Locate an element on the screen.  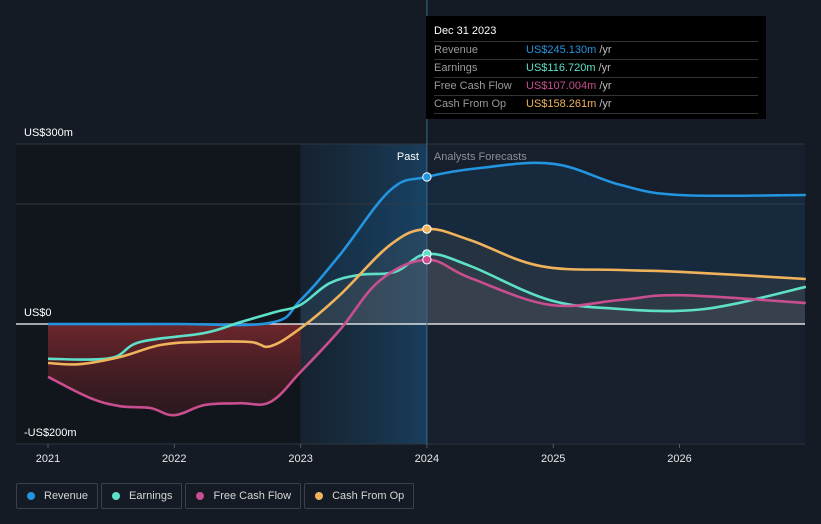
tooltip-value: US$245.130m is located at coordinates (561, 50).